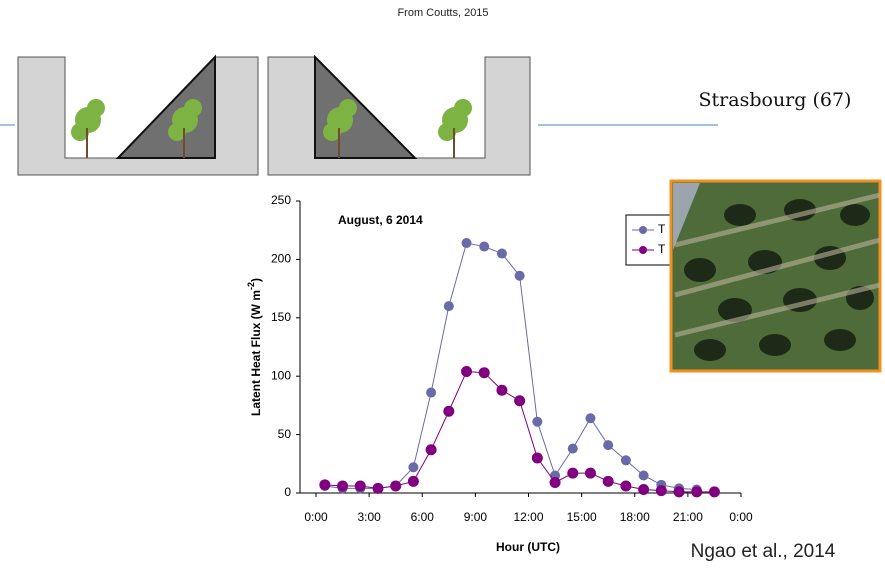 This screenshot has width=885, height=570. Describe the element at coordinates (775, 100) in the screenshot. I see `photo-caption: Strasbourg (67)` at that location.